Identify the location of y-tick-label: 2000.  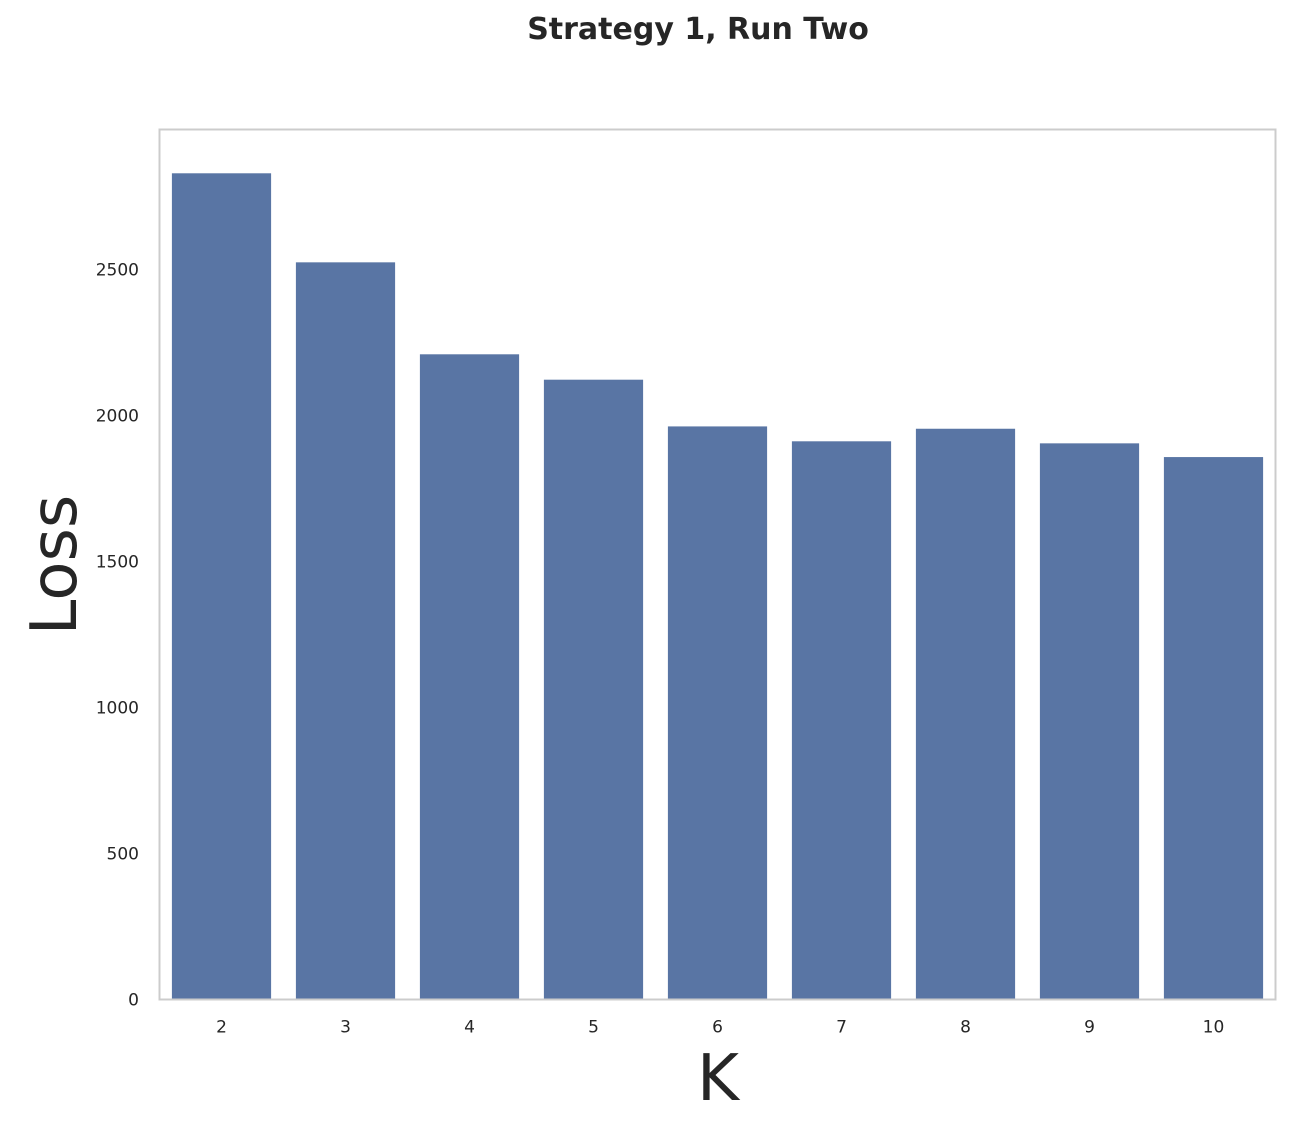
(117, 417).